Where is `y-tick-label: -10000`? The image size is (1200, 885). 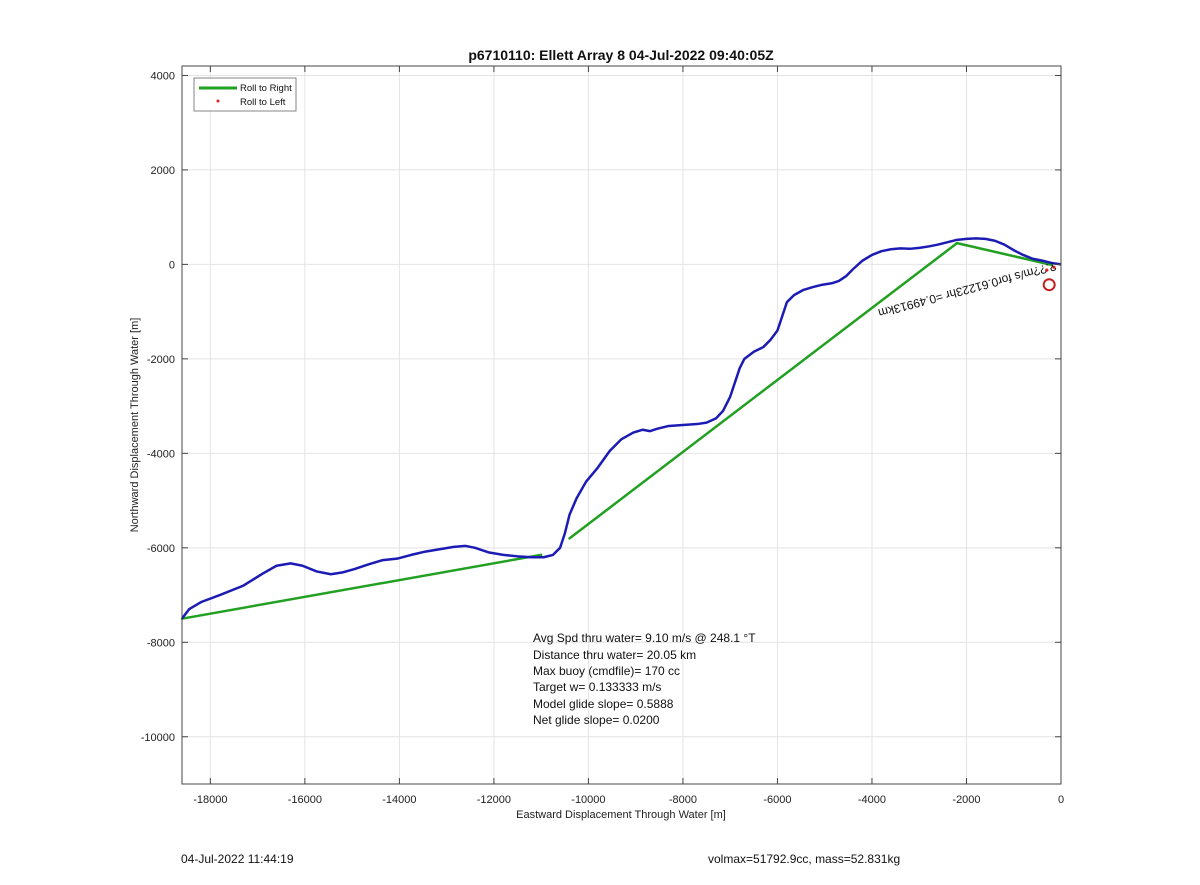
y-tick-label: -10000 is located at coordinates (158, 738).